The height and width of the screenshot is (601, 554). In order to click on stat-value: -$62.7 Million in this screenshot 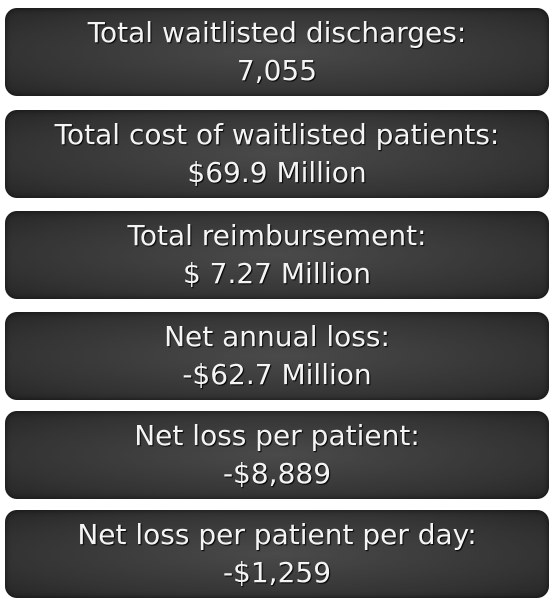, I will do `click(277, 374)`.